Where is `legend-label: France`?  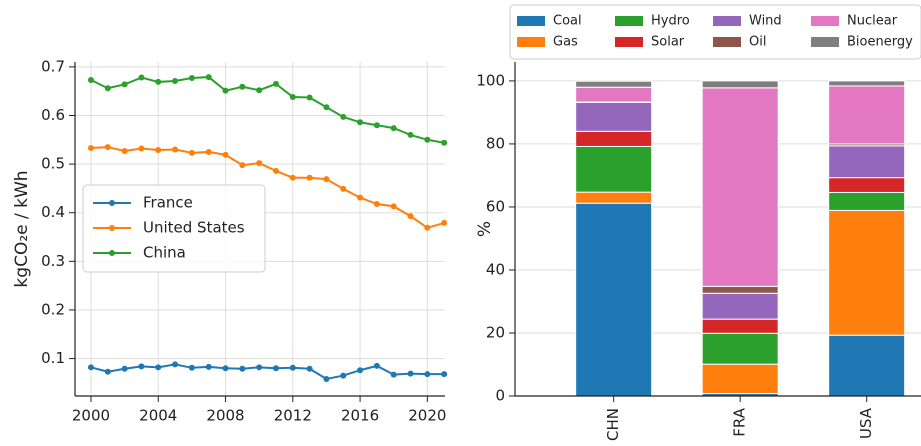 legend-label: France is located at coordinates (168, 203).